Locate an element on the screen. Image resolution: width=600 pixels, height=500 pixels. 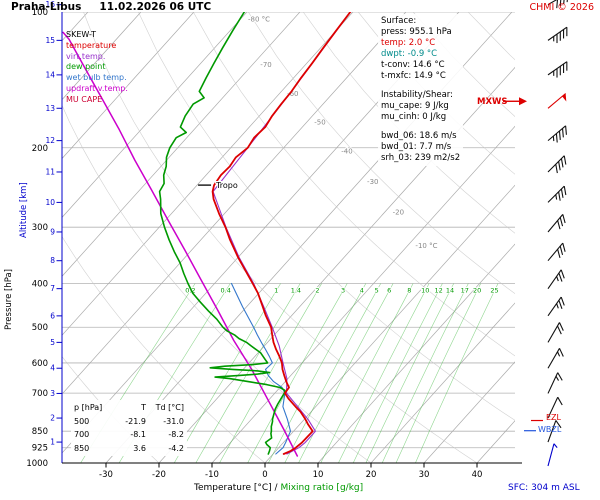
svg-text: 17 is located at coordinates (465, 291).